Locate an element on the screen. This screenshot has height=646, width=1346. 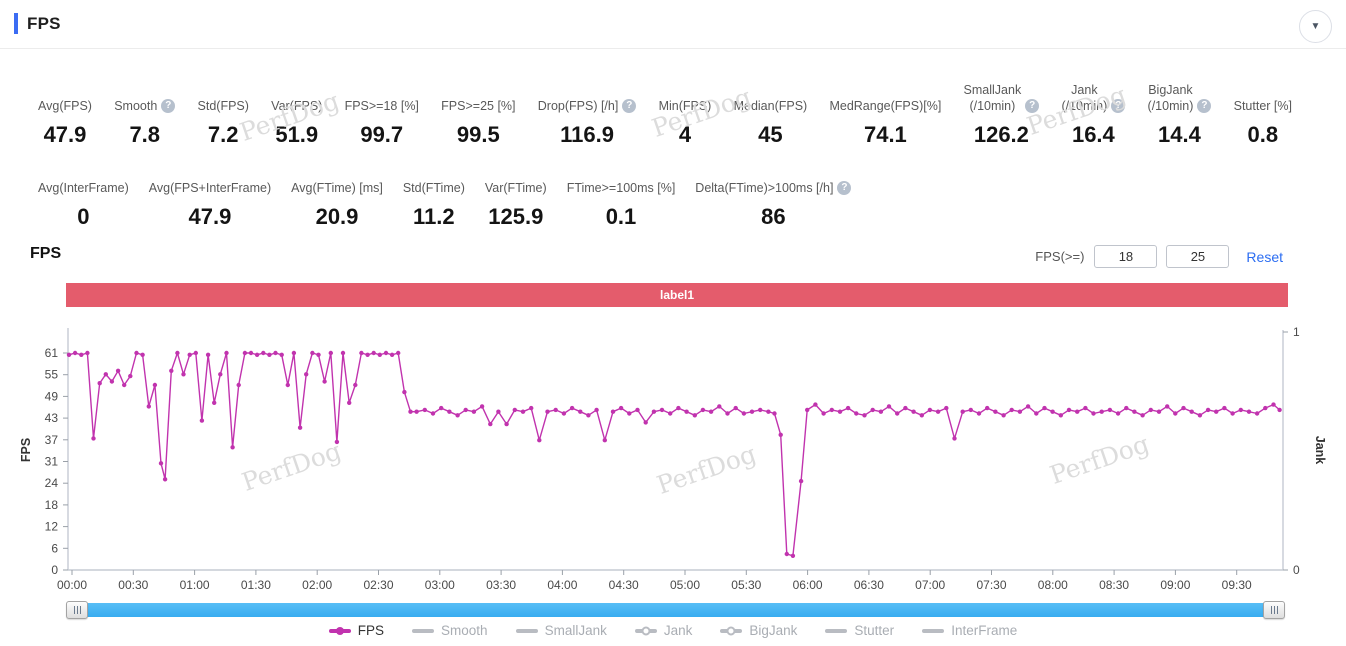
legend-label: Stutter is located at coordinates (874, 630).